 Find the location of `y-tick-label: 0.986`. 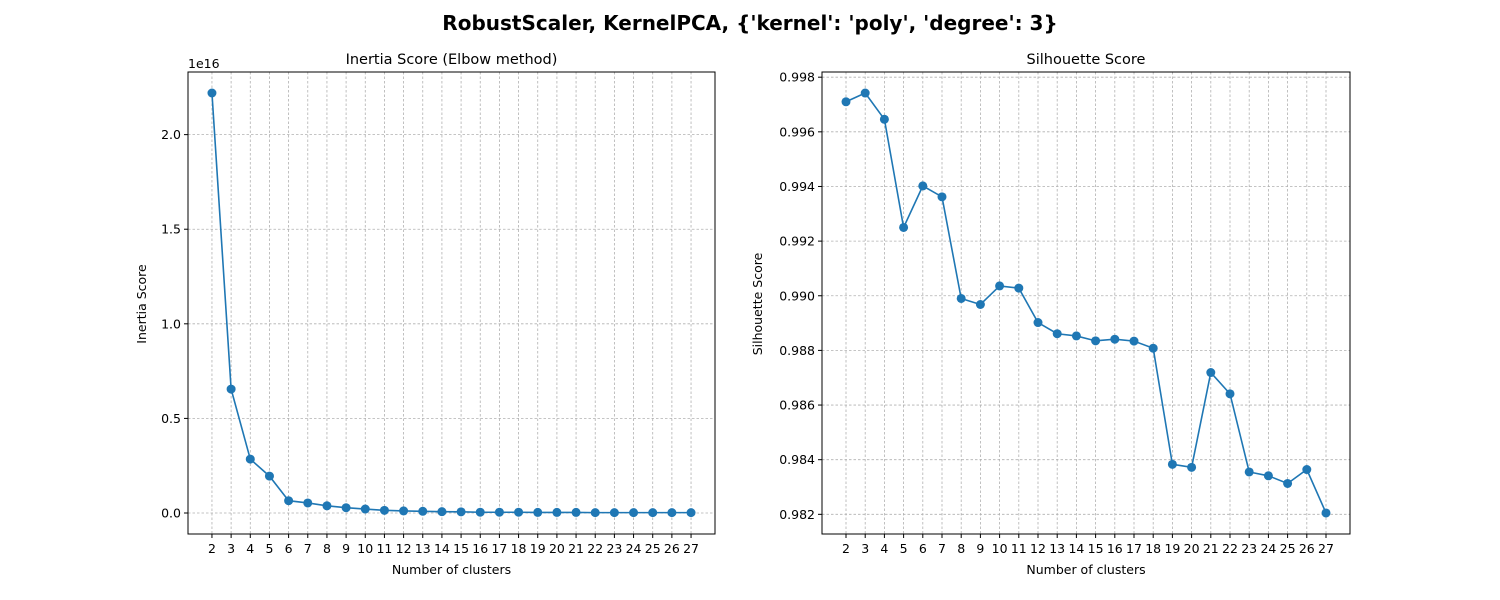

y-tick-label: 0.986 is located at coordinates (797, 405).